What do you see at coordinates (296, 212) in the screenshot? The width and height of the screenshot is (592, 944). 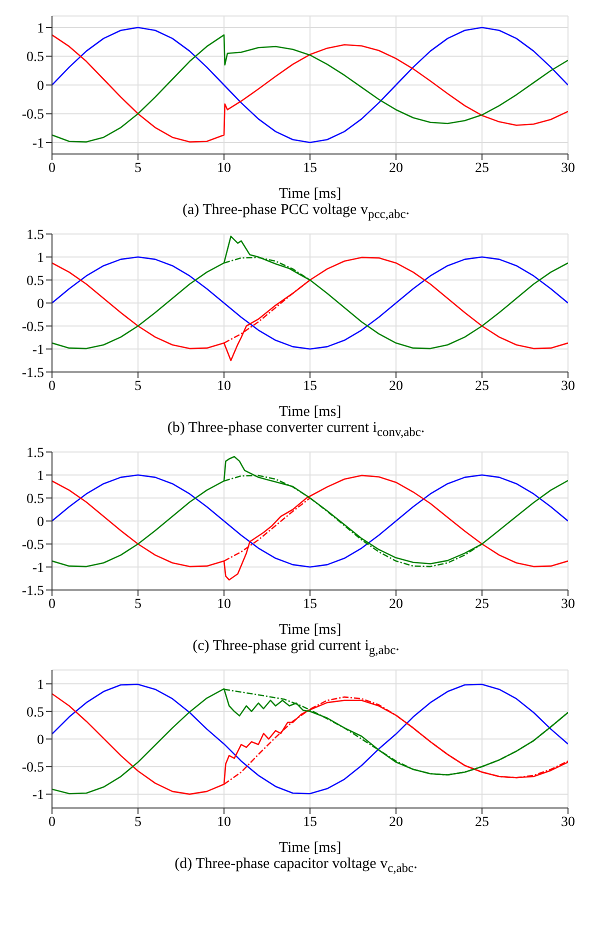 I see `text: (a) Three-phase PCC voltage v$_{pcc,abc}$.` at bounding box center [296, 212].